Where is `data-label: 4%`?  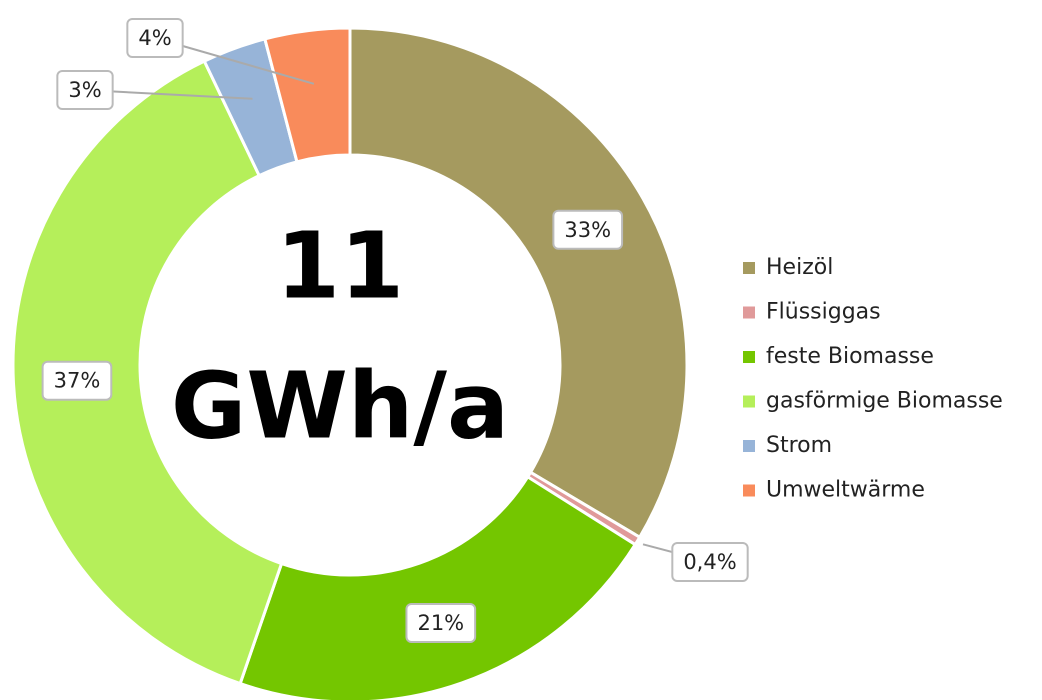
data-label: 4% is located at coordinates (154, 38).